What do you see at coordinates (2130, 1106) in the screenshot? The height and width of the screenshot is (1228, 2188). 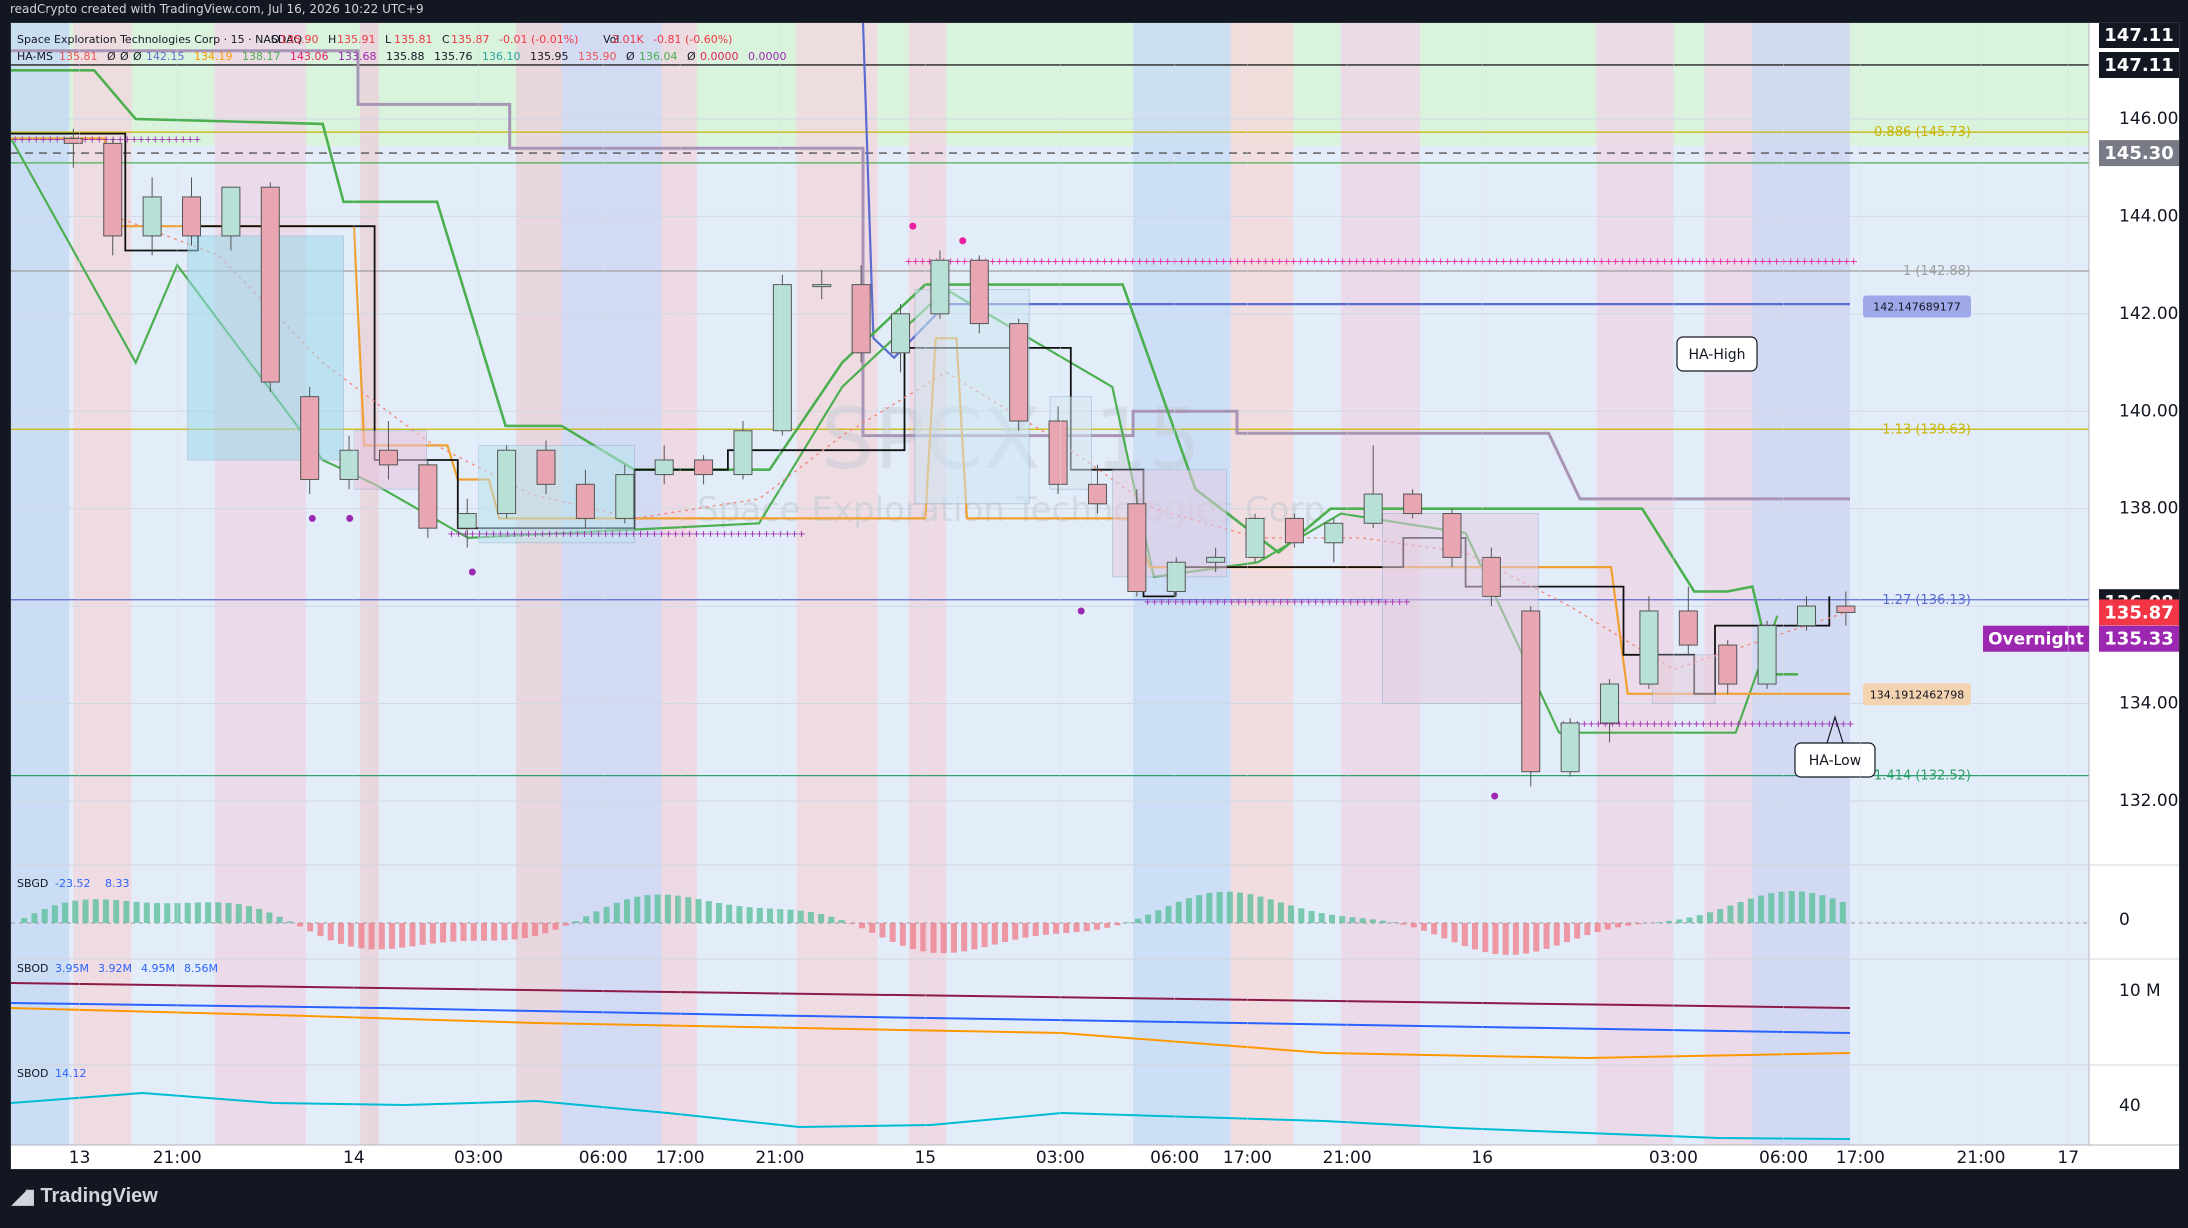 I see `pane-axis-label: 40` at bounding box center [2130, 1106].